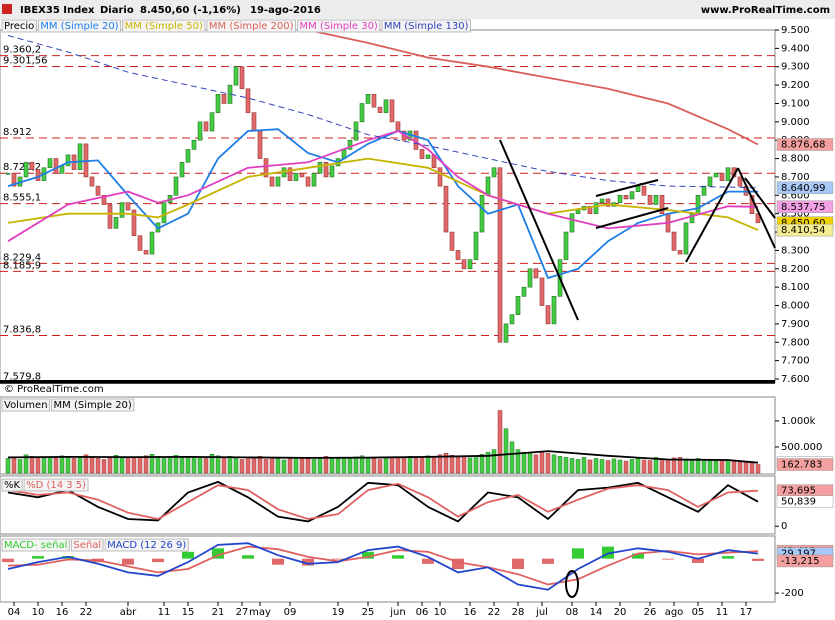 The height and width of the screenshot is (620, 835). Describe the element at coordinates (620, 612) in the screenshot. I see `x-tick-label: 20` at that location.